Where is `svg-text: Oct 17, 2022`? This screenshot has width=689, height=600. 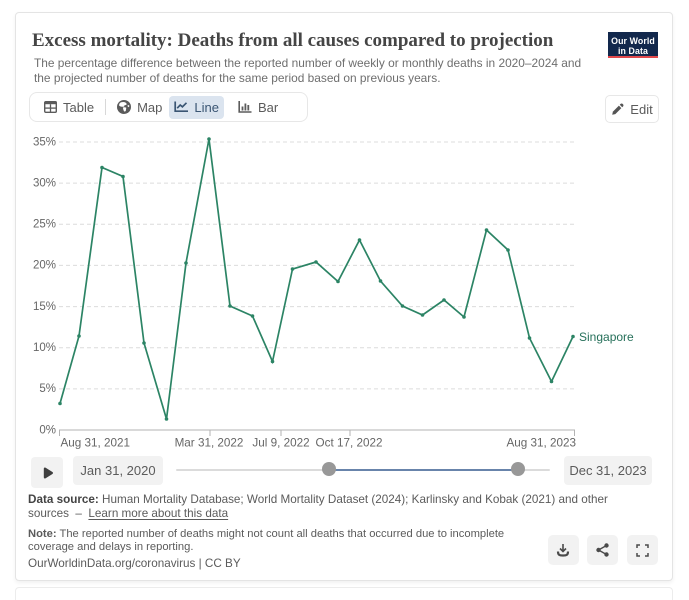
svg-text: Oct 17, 2022 is located at coordinates (349, 443).